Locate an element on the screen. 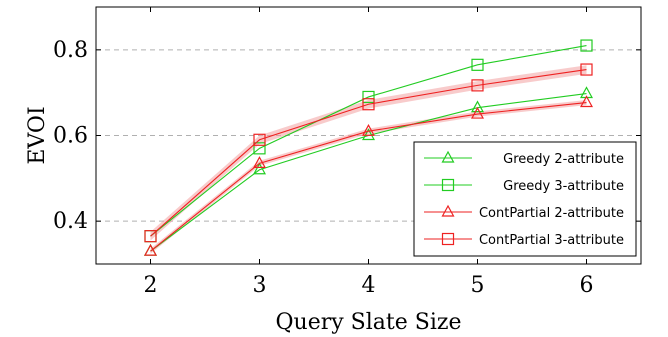 The width and height of the screenshot is (668, 337). x-tick-label: 6 is located at coordinates (587, 285).